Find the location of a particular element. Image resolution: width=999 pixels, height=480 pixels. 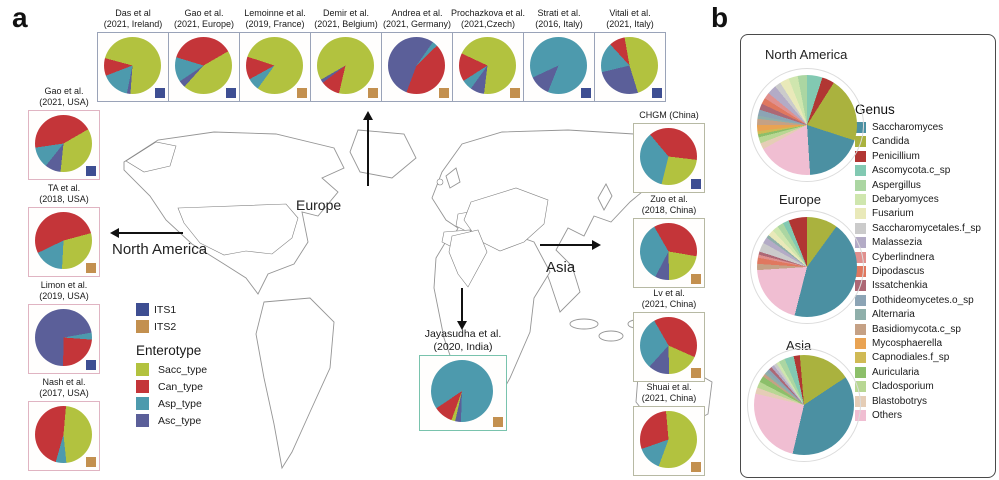

study-caption: Gao et al. (2021, Europe) is located at coordinates (204, 19).